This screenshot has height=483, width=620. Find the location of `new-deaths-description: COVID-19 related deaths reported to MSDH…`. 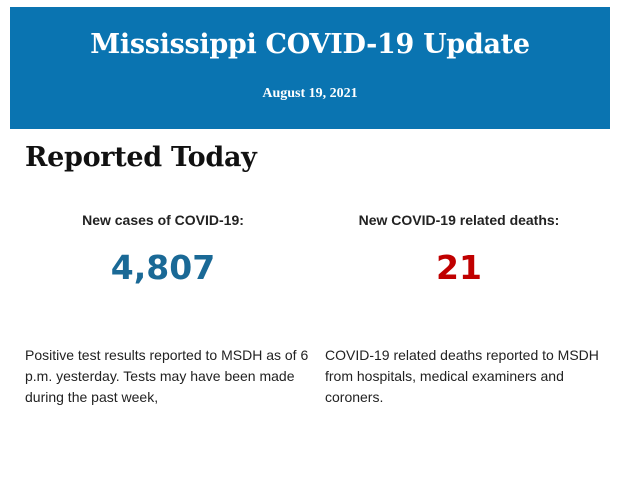

new-deaths-description: COVID-19 related deaths reported to MSDH… is located at coordinates (462, 376).